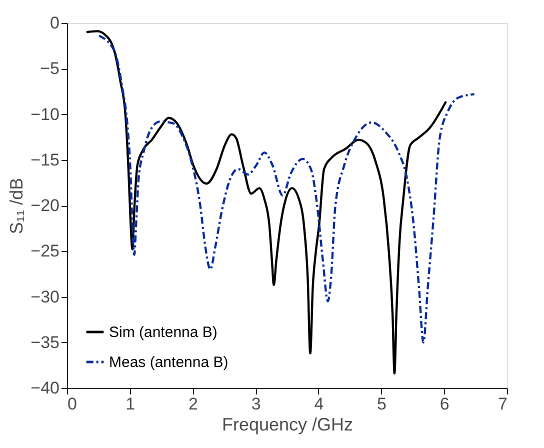 The height and width of the screenshot is (448, 544). What do you see at coordinates (168, 362) in the screenshot?
I see `legend-label: Meas (antenna B)` at bounding box center [168, 362].